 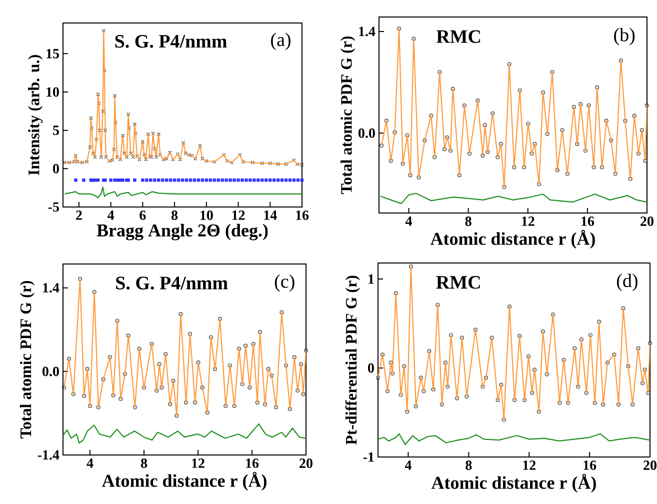 What do you see at coordinates (56, 130) in the screenshot?
I see `y-tick-label: 5` at bounding box center [56, 130].